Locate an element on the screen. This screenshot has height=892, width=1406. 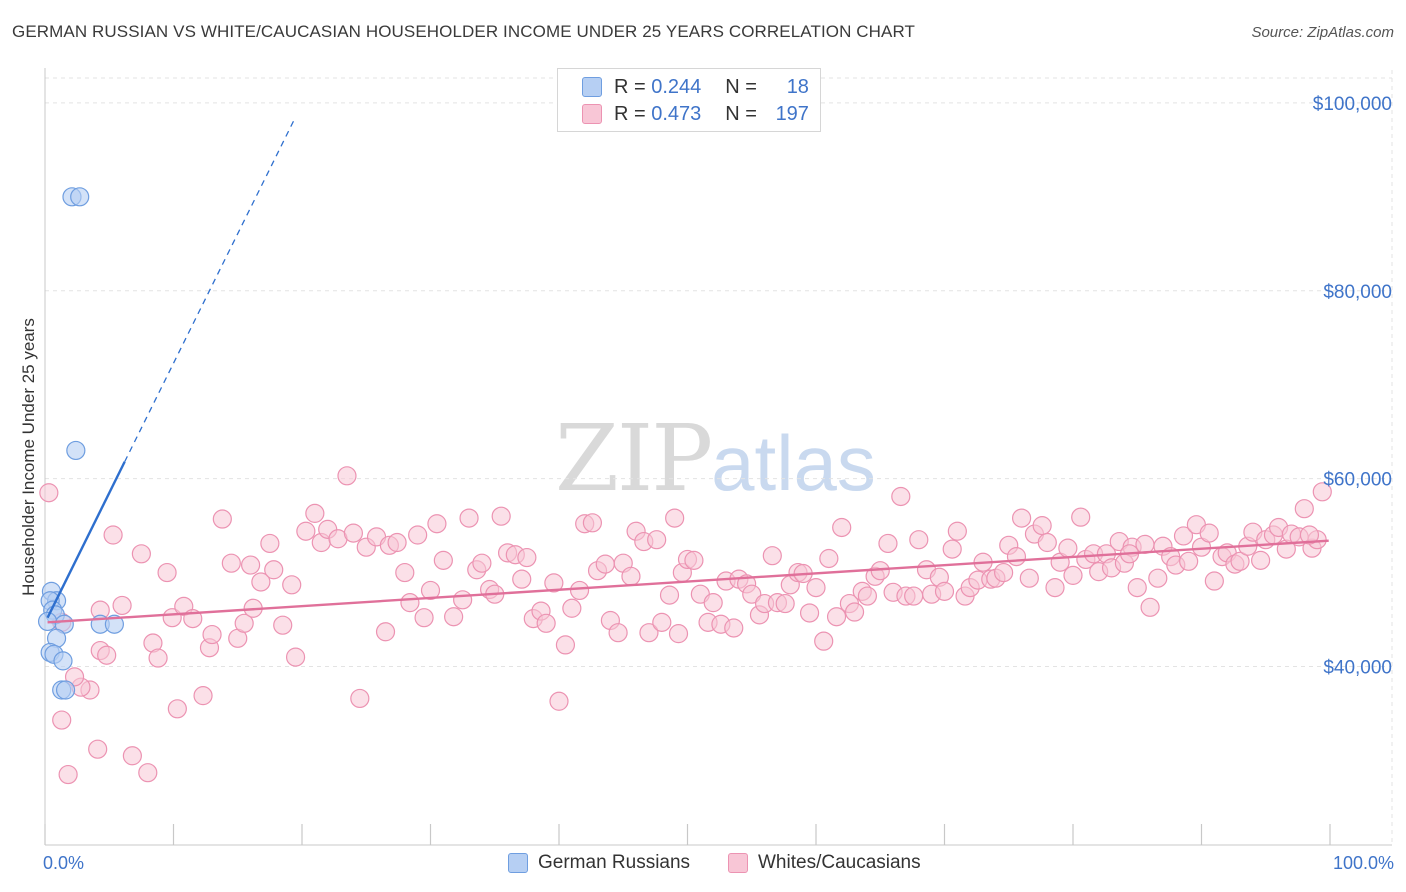
watermark-zip: ZIP is located at coordinates (634, 458).